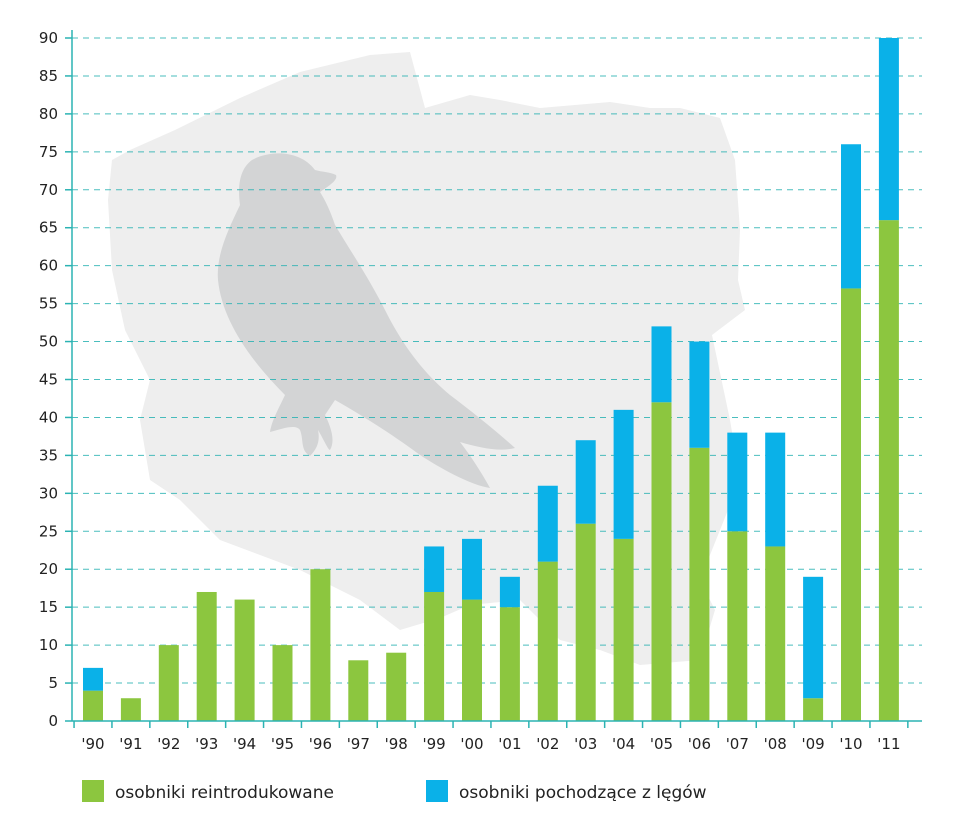  I want to click on x-tick-label: '95, so click(282, 744).